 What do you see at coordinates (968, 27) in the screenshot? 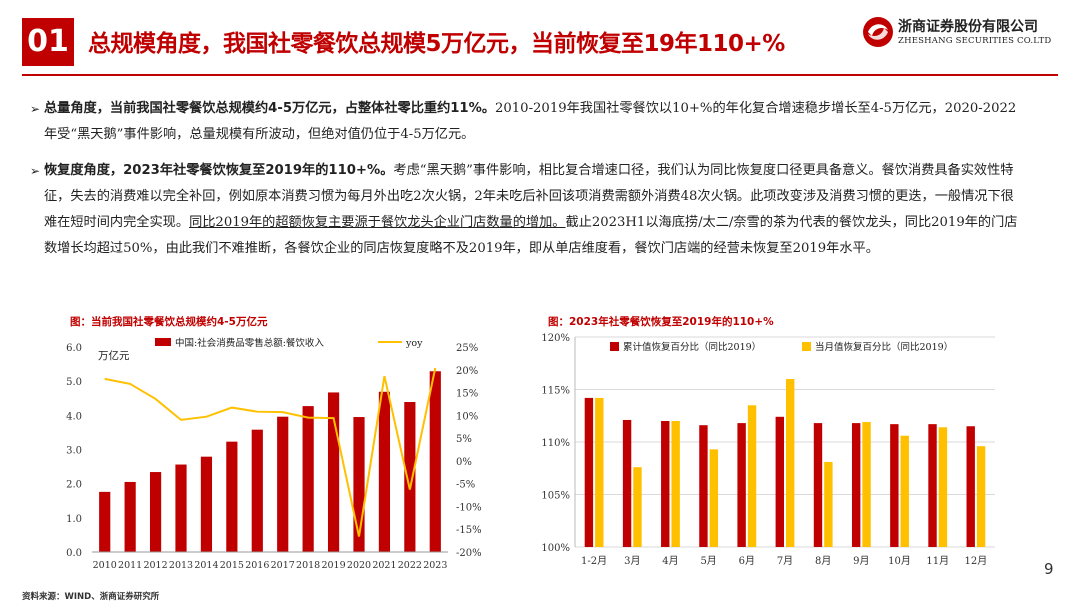
I see `logo-chinese-name: 浙商证券股份有限公司` at bounding box center [968, 27].